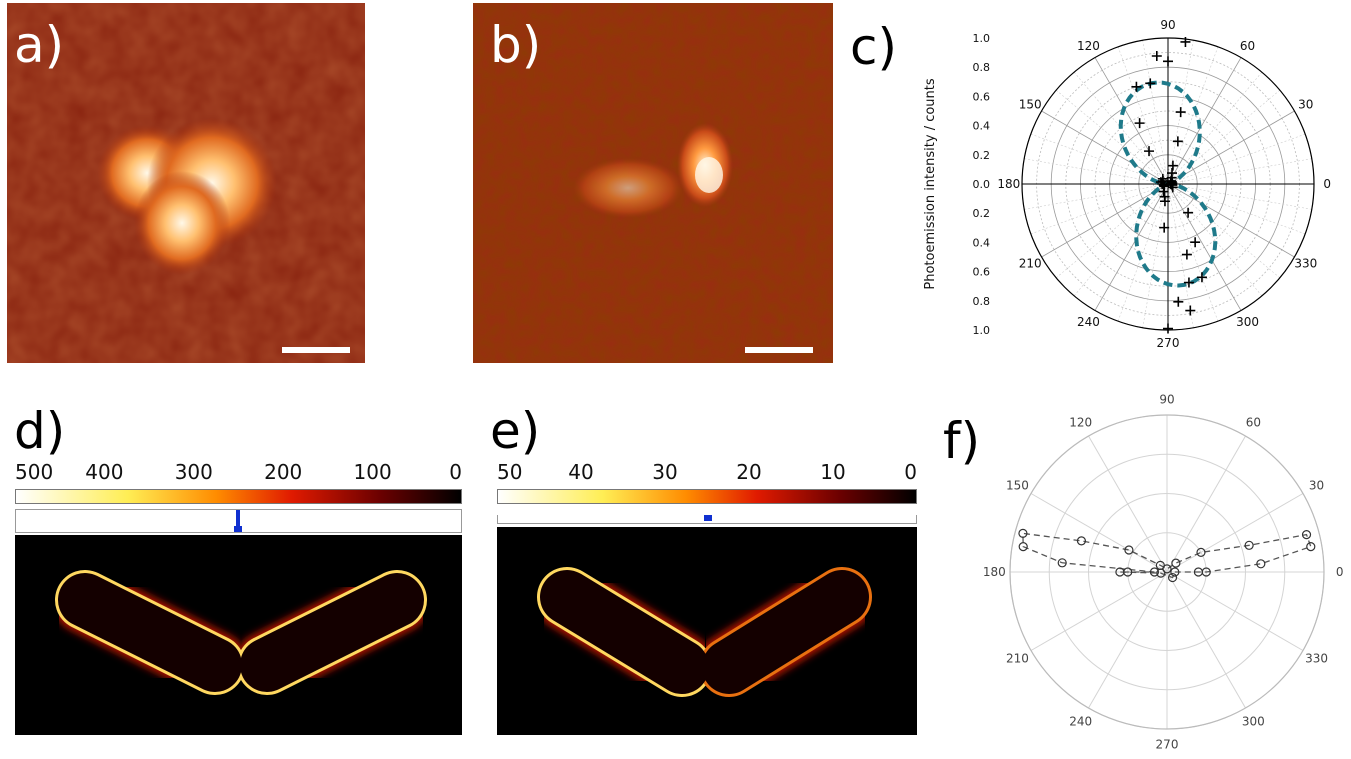  I want to click on panel-b-scalebar, so click(779, 350).